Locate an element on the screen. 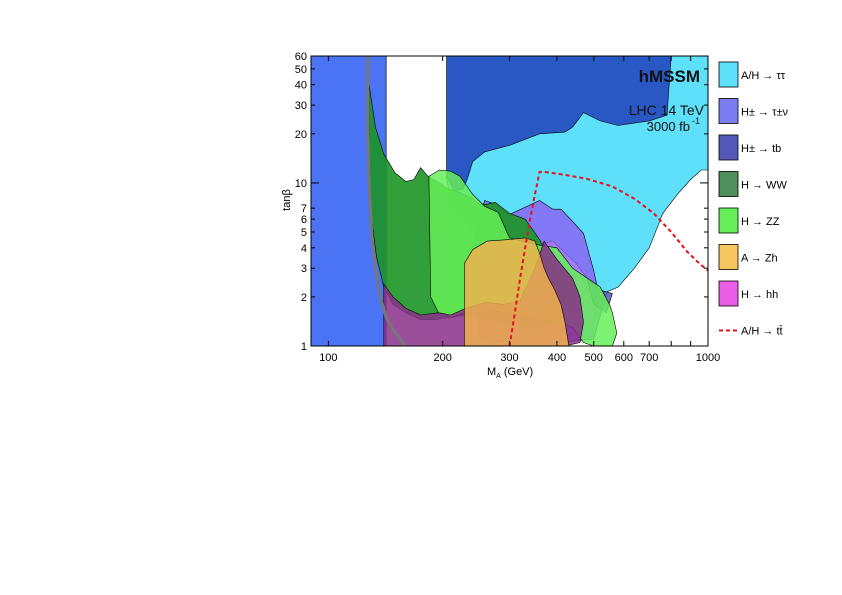 The image size is (842, 595). x-tick-label: 200 is located at coordinates (442, 358).